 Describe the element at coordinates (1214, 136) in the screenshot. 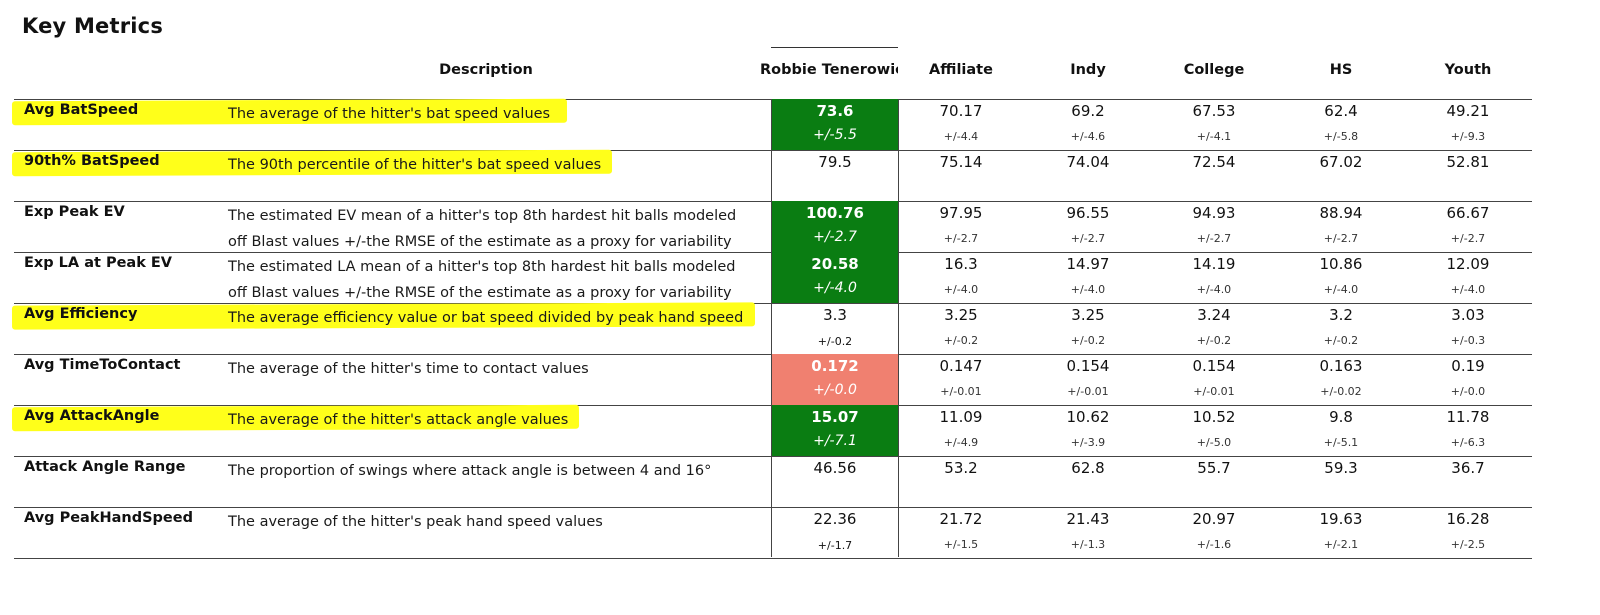

I see `group-range: +/-4.1` at that location.